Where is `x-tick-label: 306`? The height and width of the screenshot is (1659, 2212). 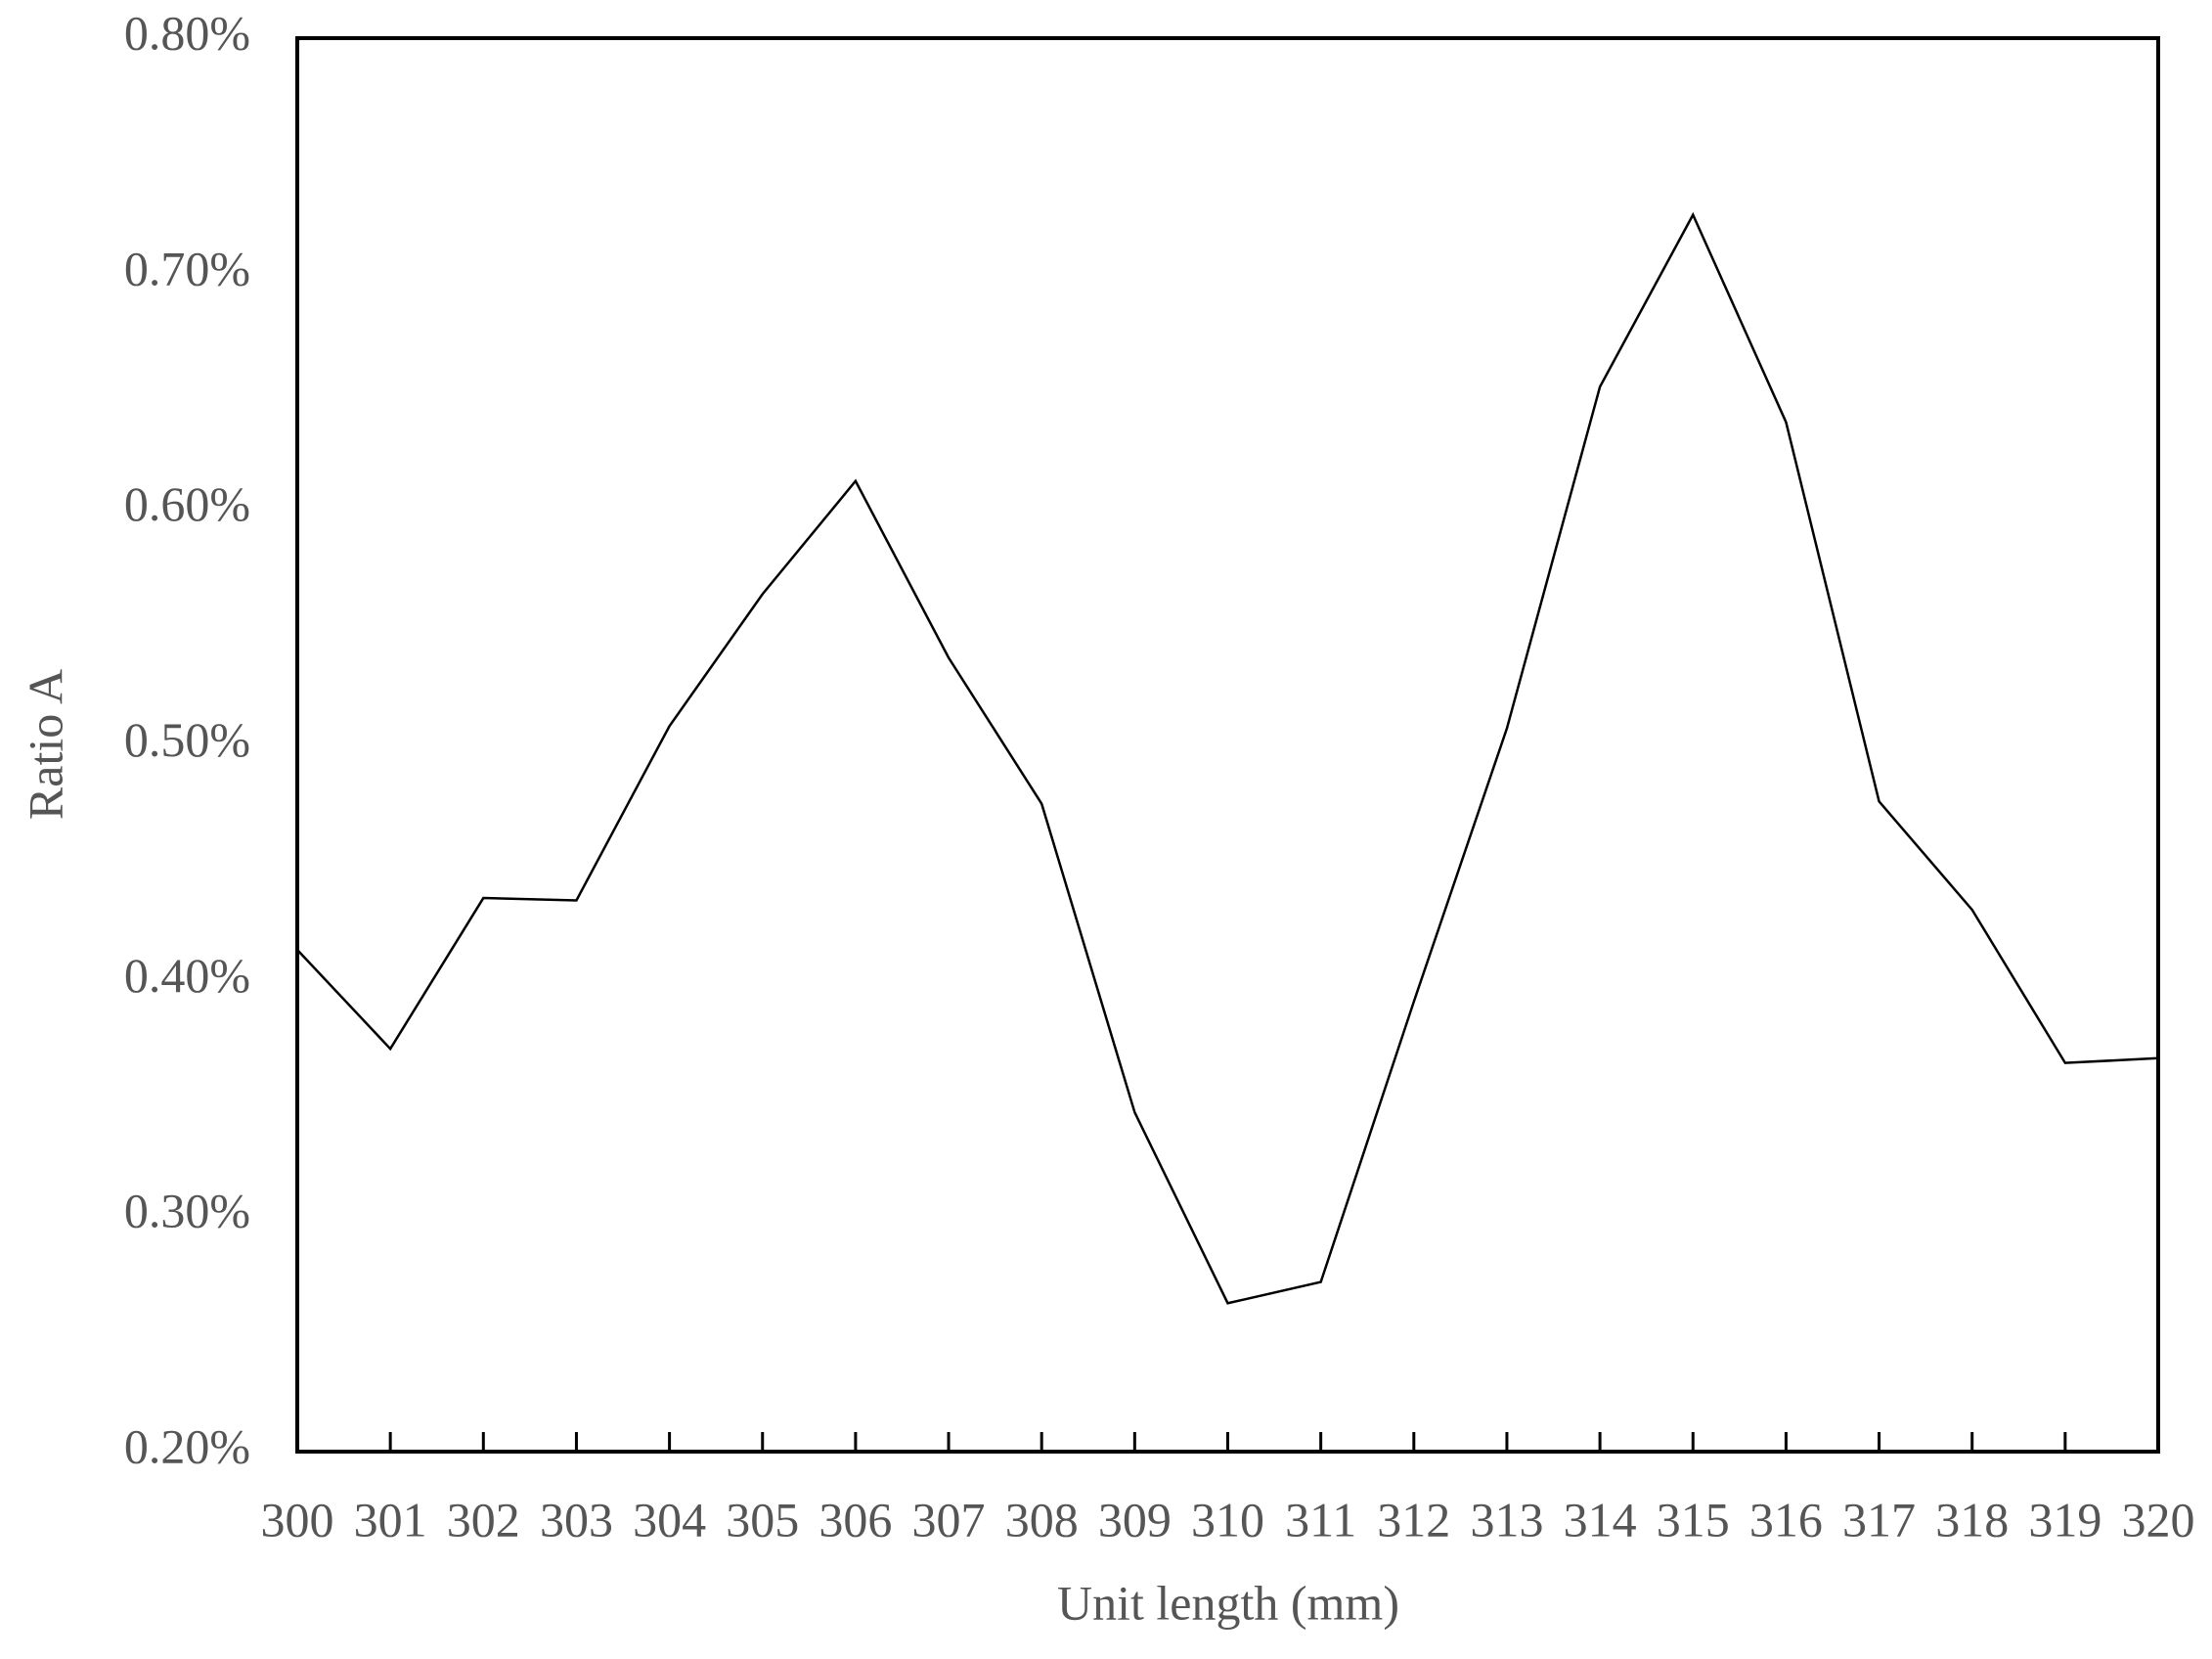 x-tick-label: 306 is located at coordinates (855, 1519).